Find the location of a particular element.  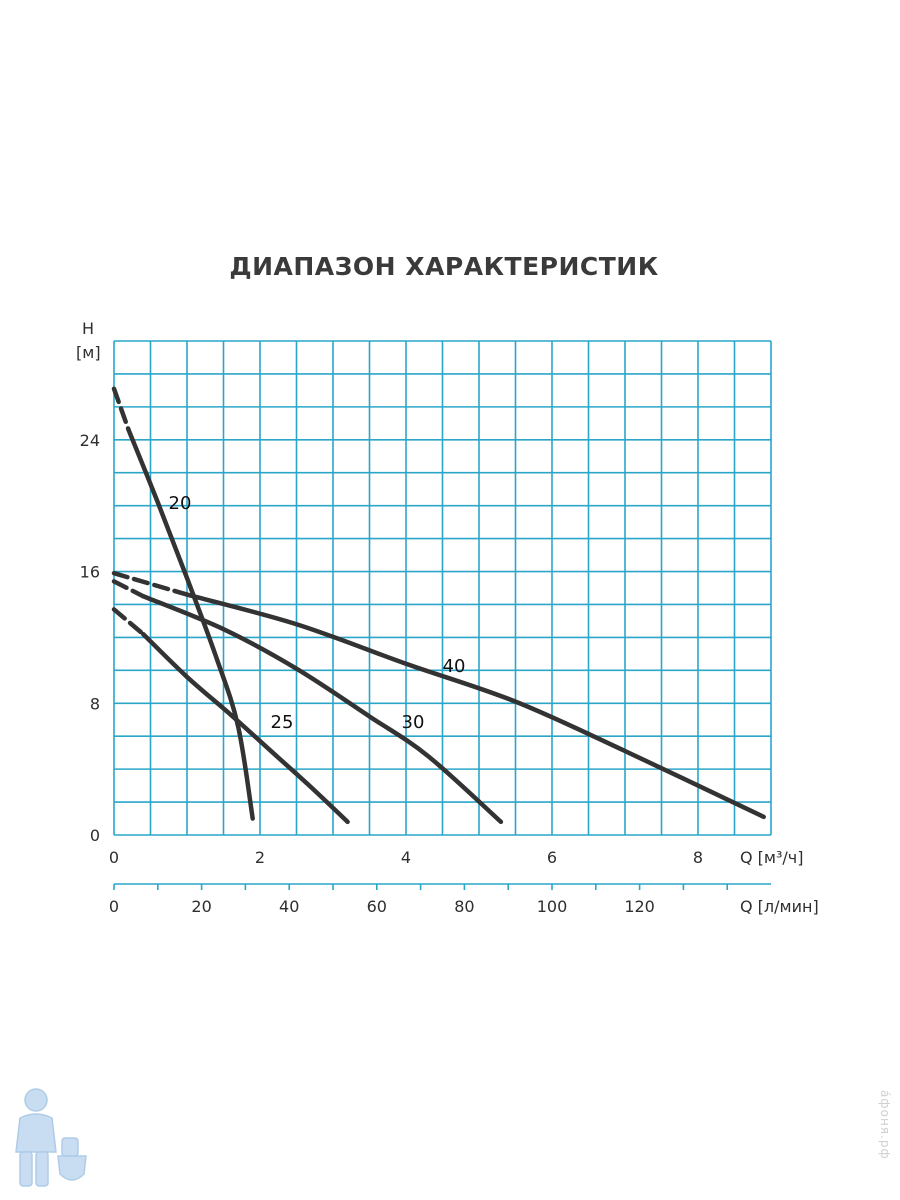

x2-tick-label: 40 is located at coordinates (289, 906).